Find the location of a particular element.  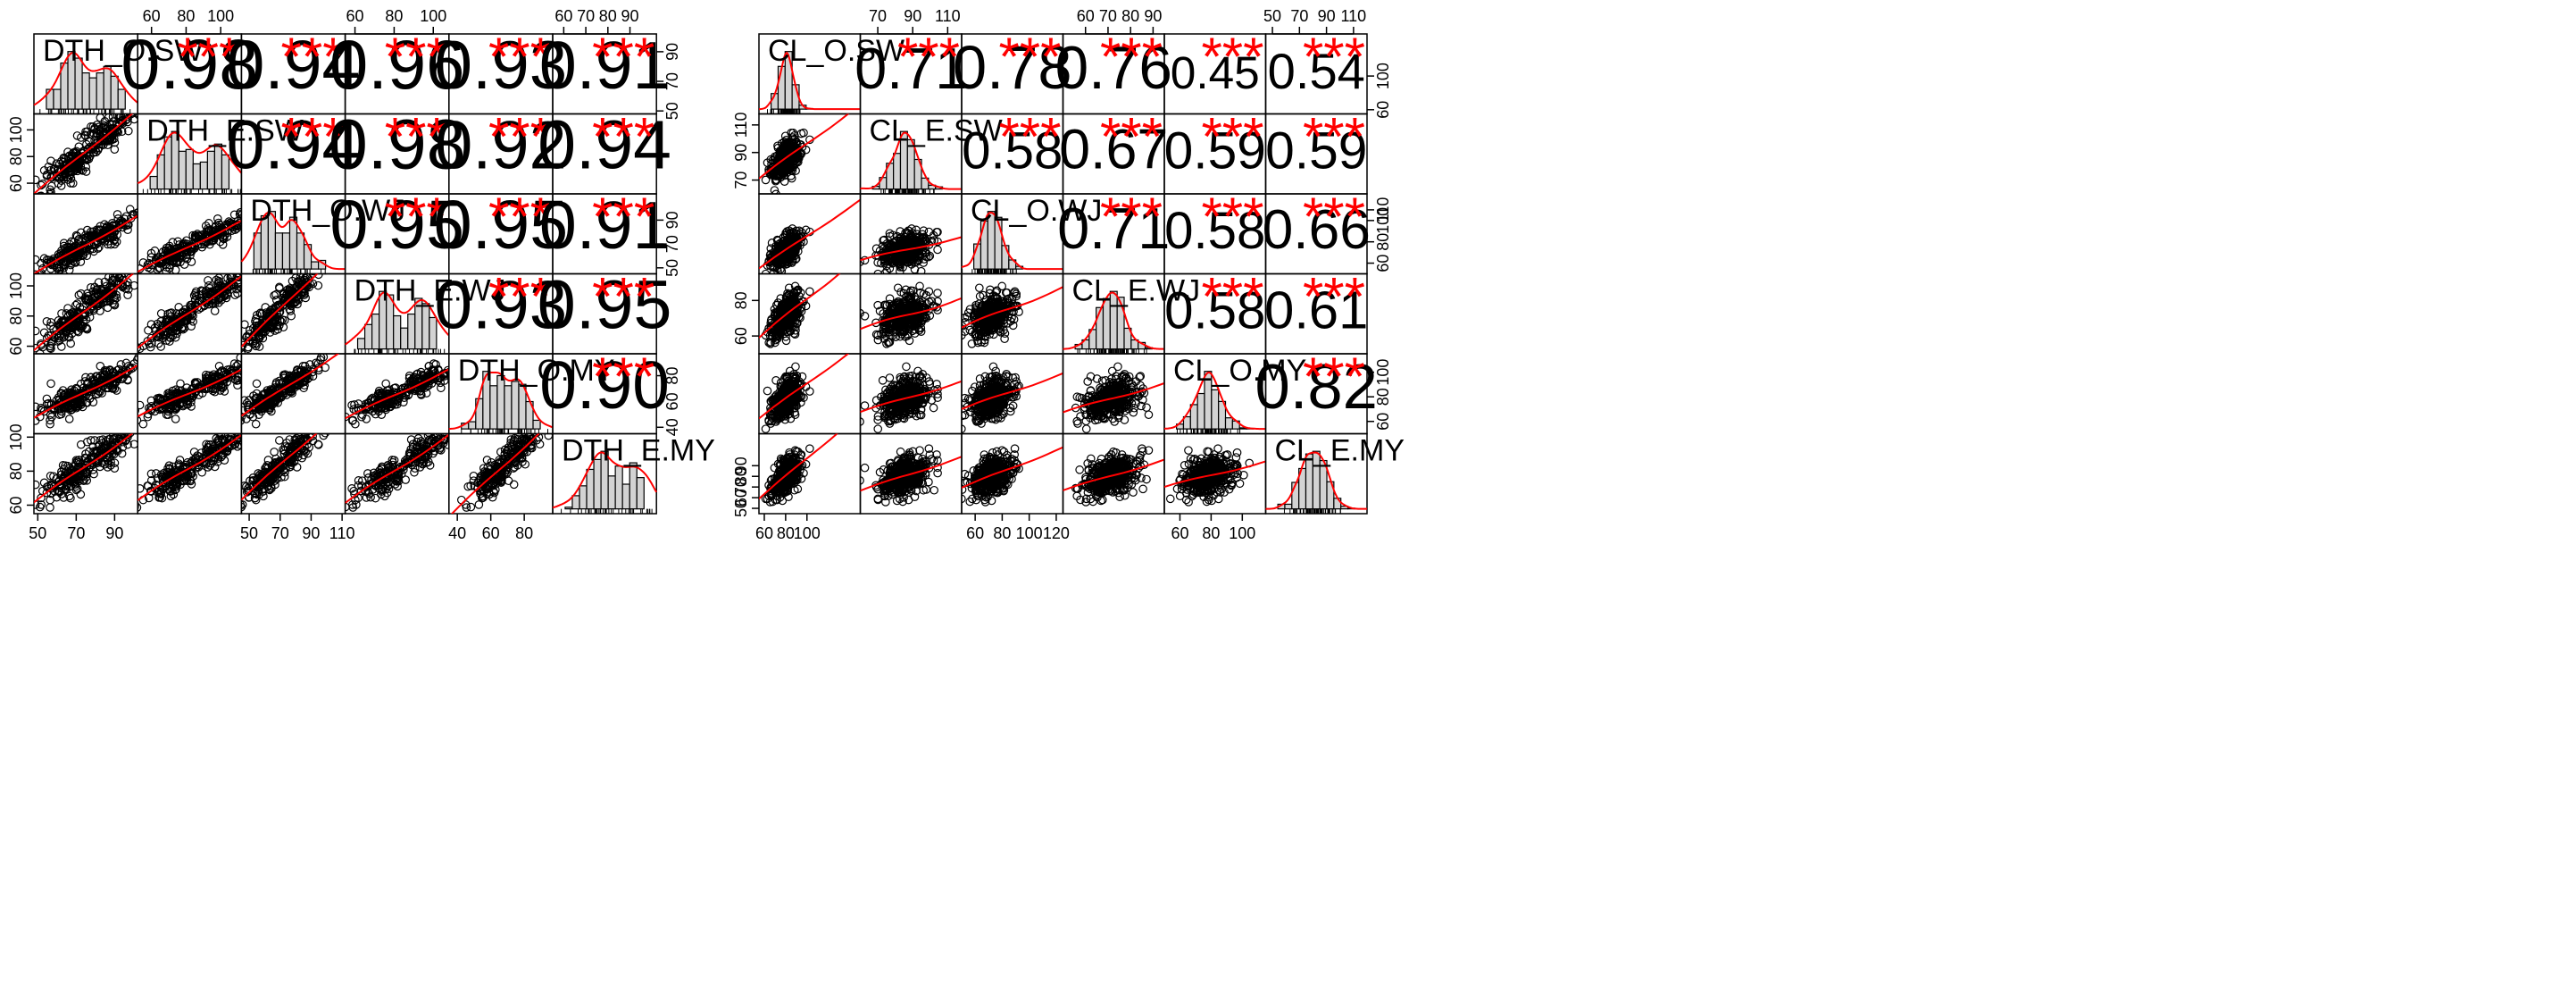

matrix-cell-r6-c1 is located at coordinates (85, 473).